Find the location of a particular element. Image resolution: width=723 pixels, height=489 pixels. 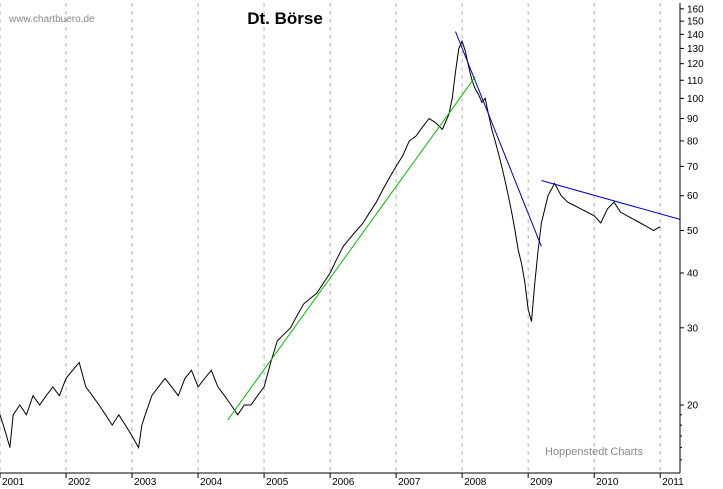

y-tick-label-60: 60 is located at coordinates (693, 196).